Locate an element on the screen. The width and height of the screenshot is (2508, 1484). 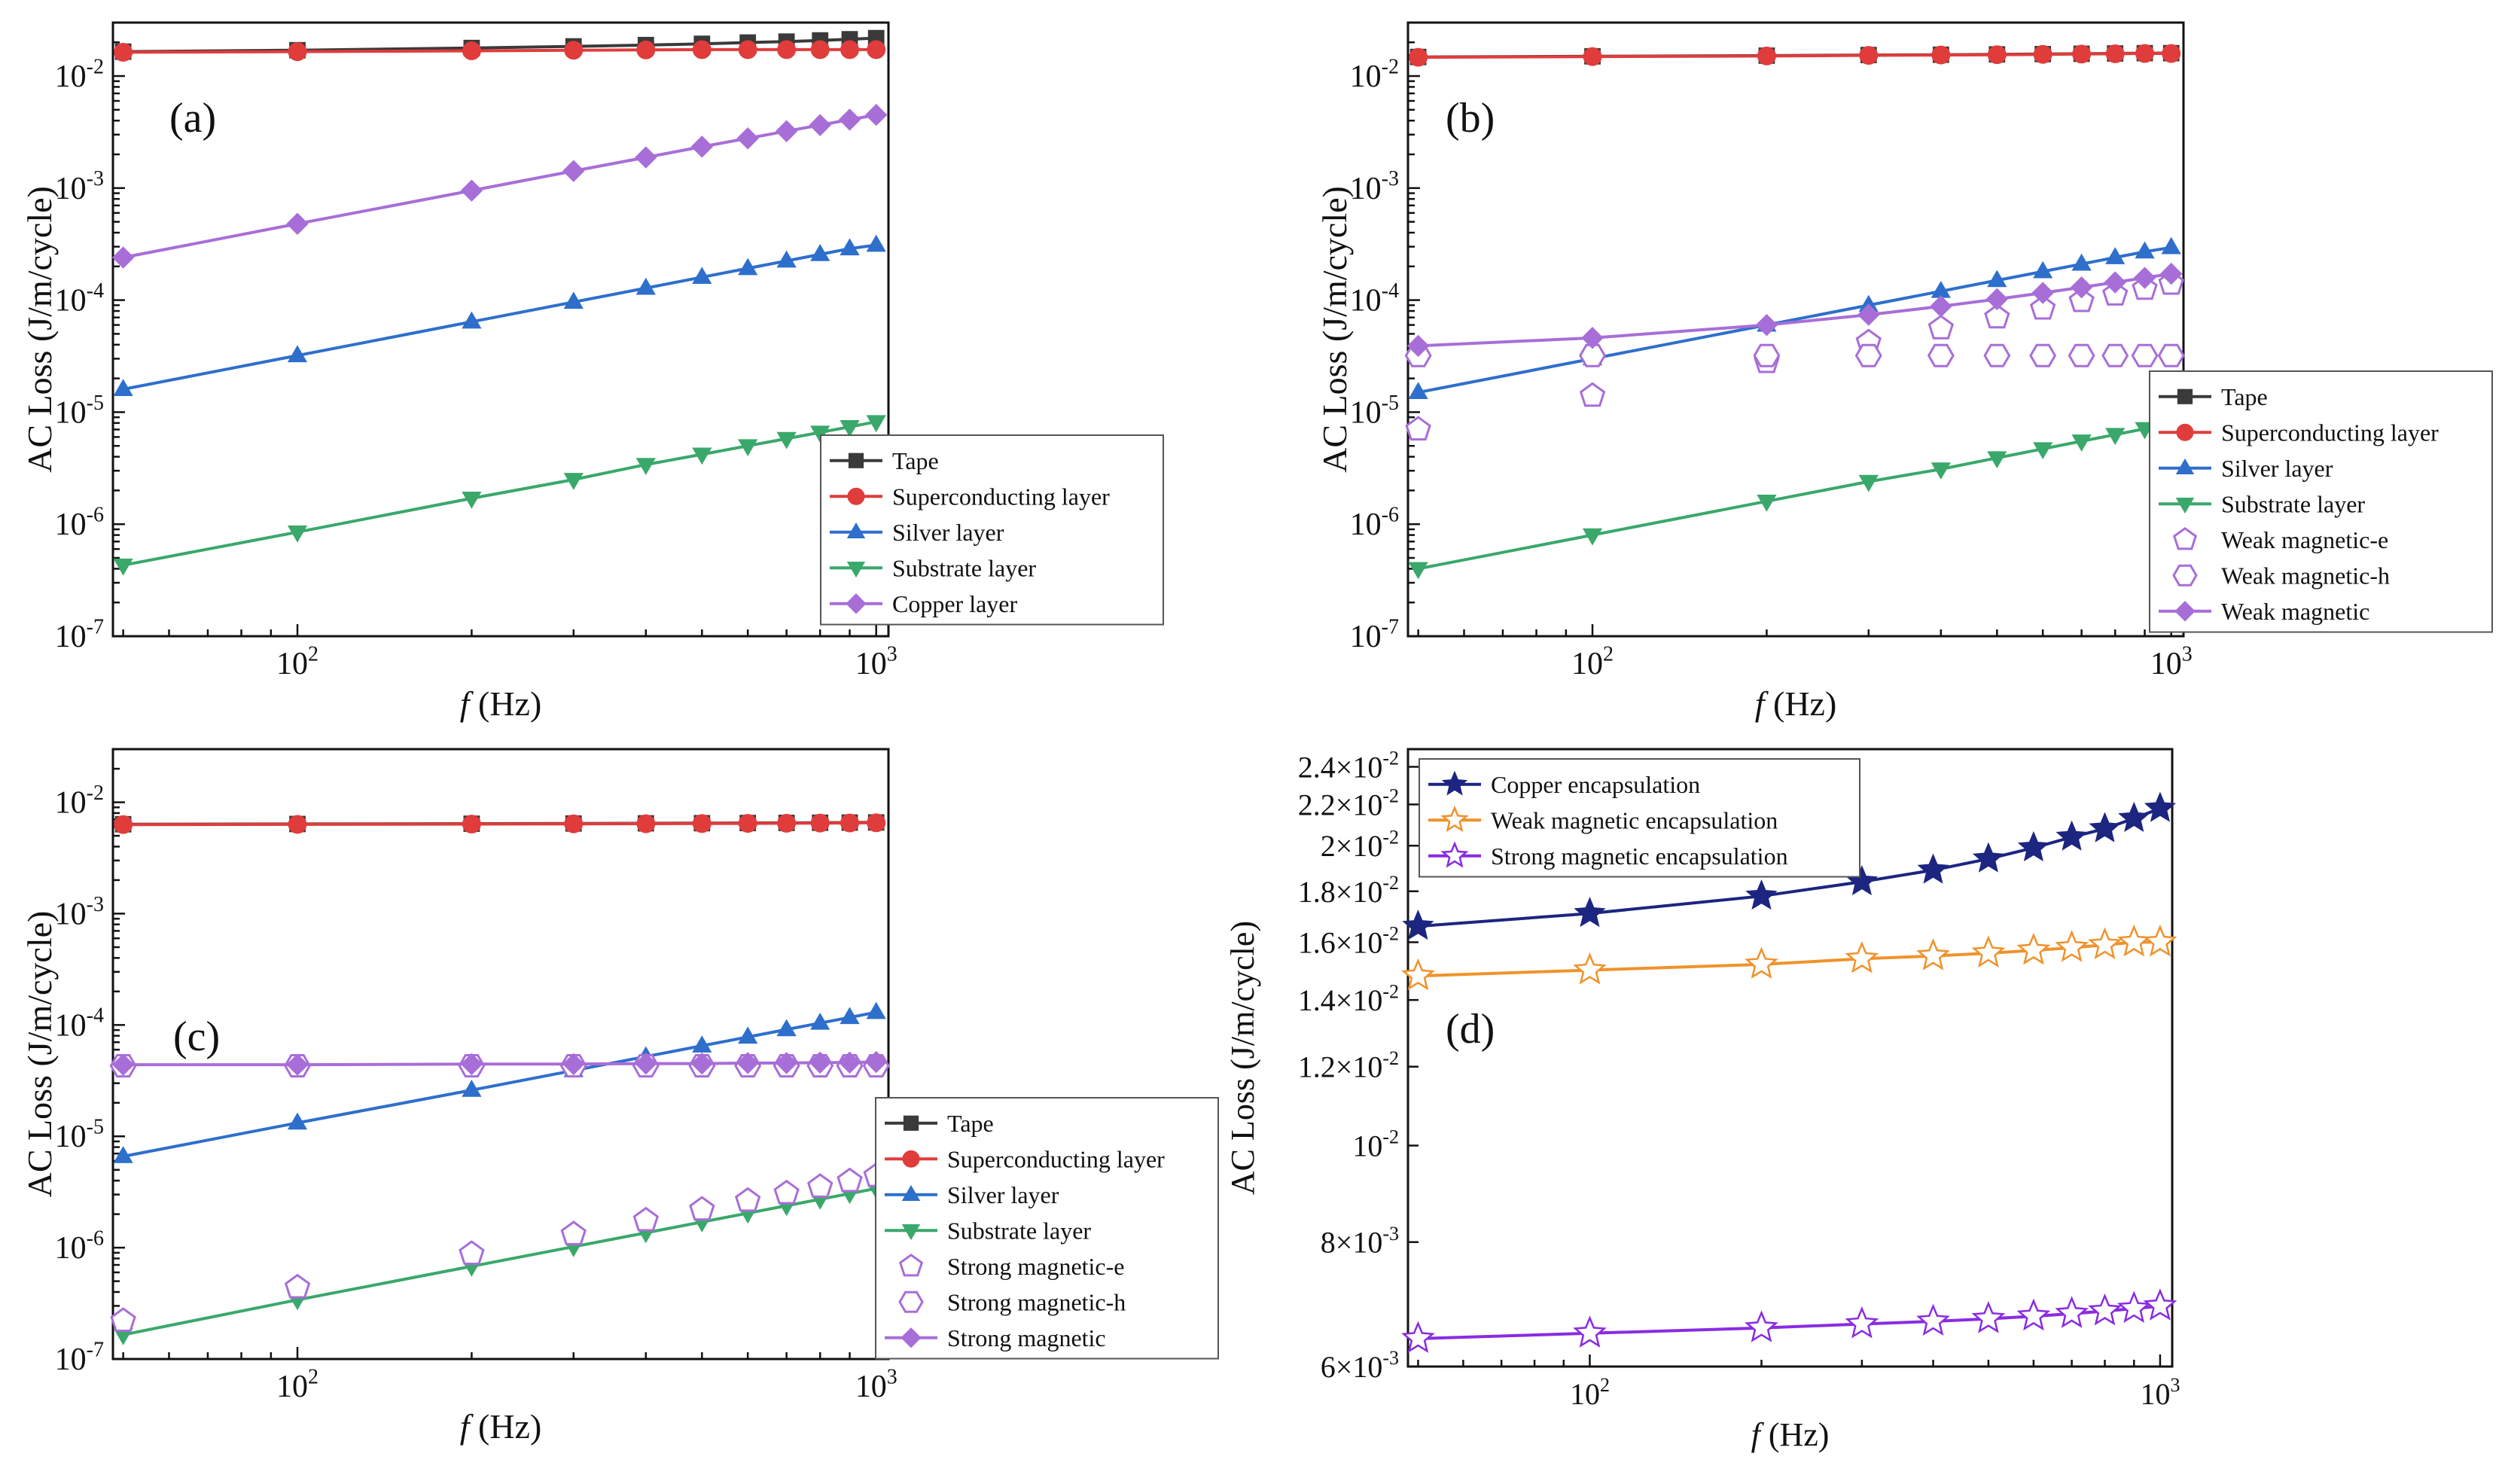
y-tick-label: 10⁻⁶ is located at coordinates (79, 523).